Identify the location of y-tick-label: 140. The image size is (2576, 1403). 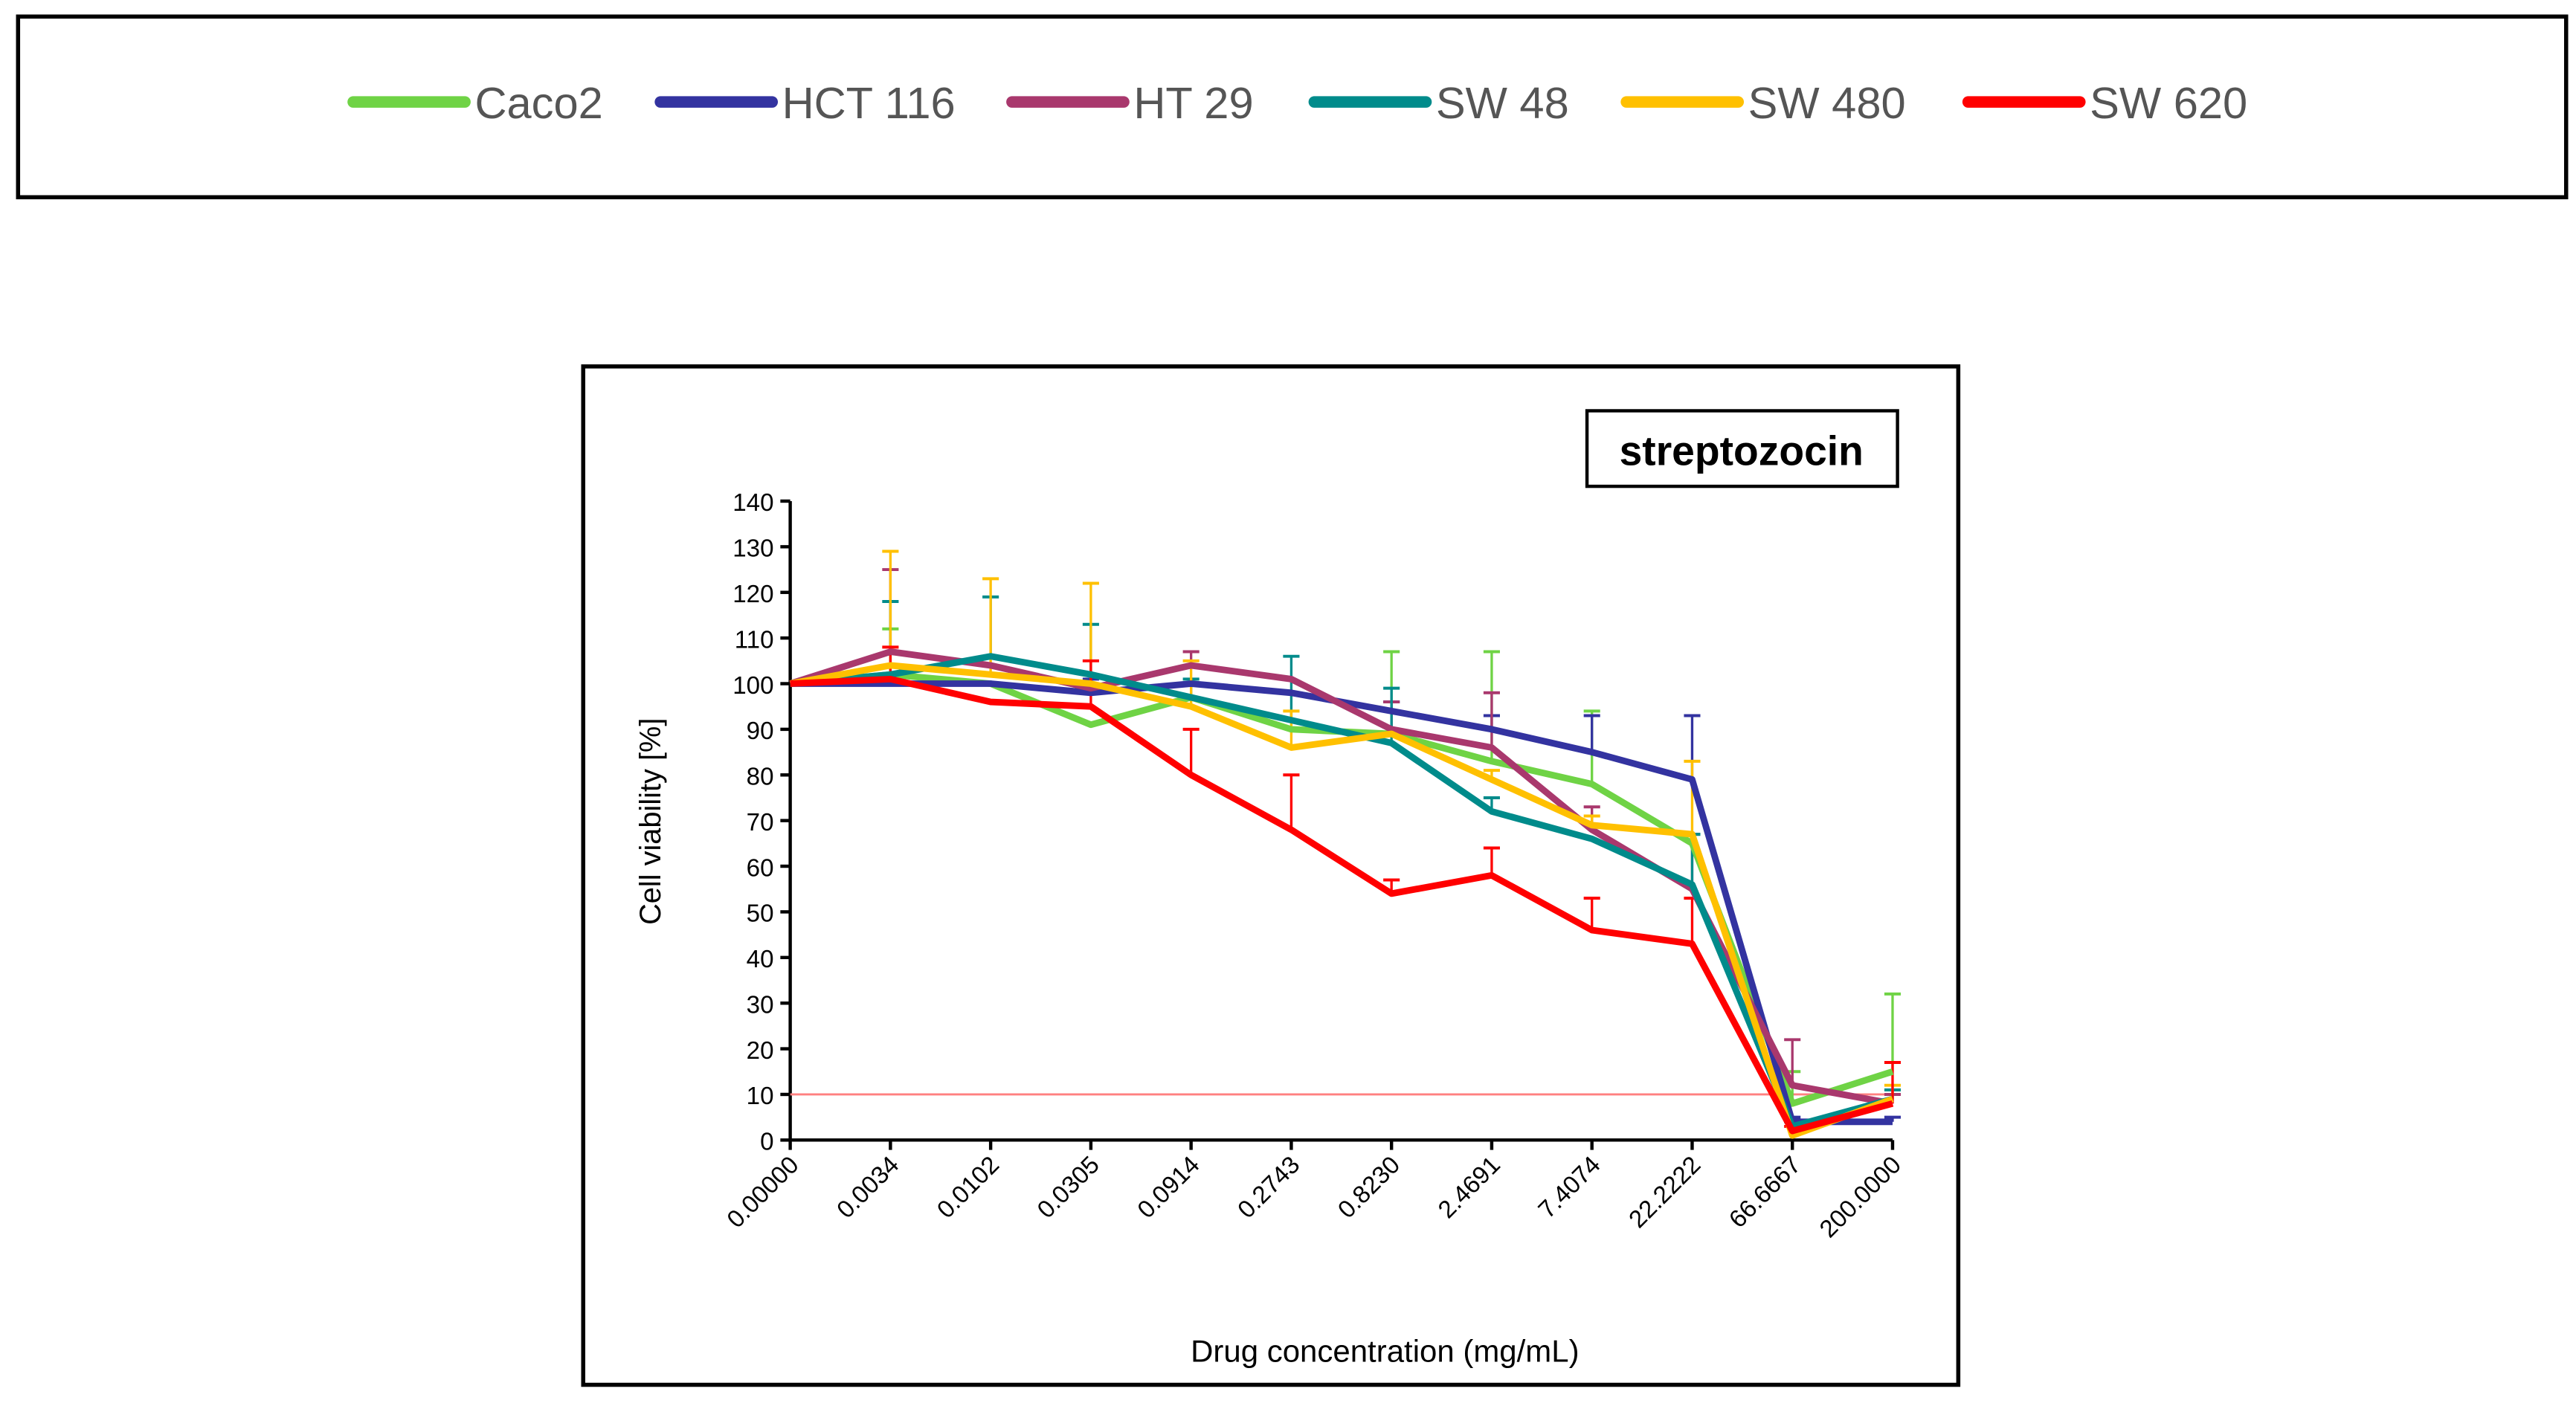
(752, 503).